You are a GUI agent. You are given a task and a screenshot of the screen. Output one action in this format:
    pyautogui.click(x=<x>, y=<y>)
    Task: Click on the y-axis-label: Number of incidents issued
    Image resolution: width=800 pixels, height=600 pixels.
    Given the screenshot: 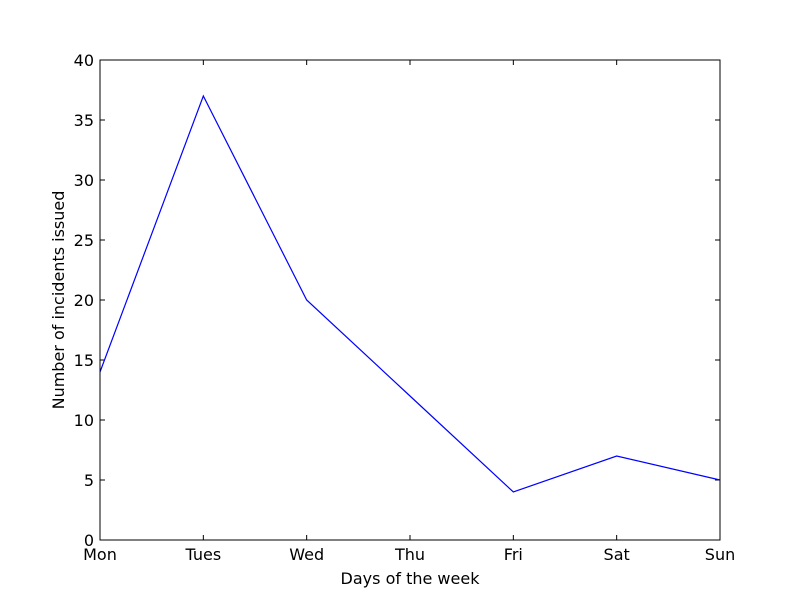 What is the action you would take?
    pyautogui.click(x=58, y=300)
    